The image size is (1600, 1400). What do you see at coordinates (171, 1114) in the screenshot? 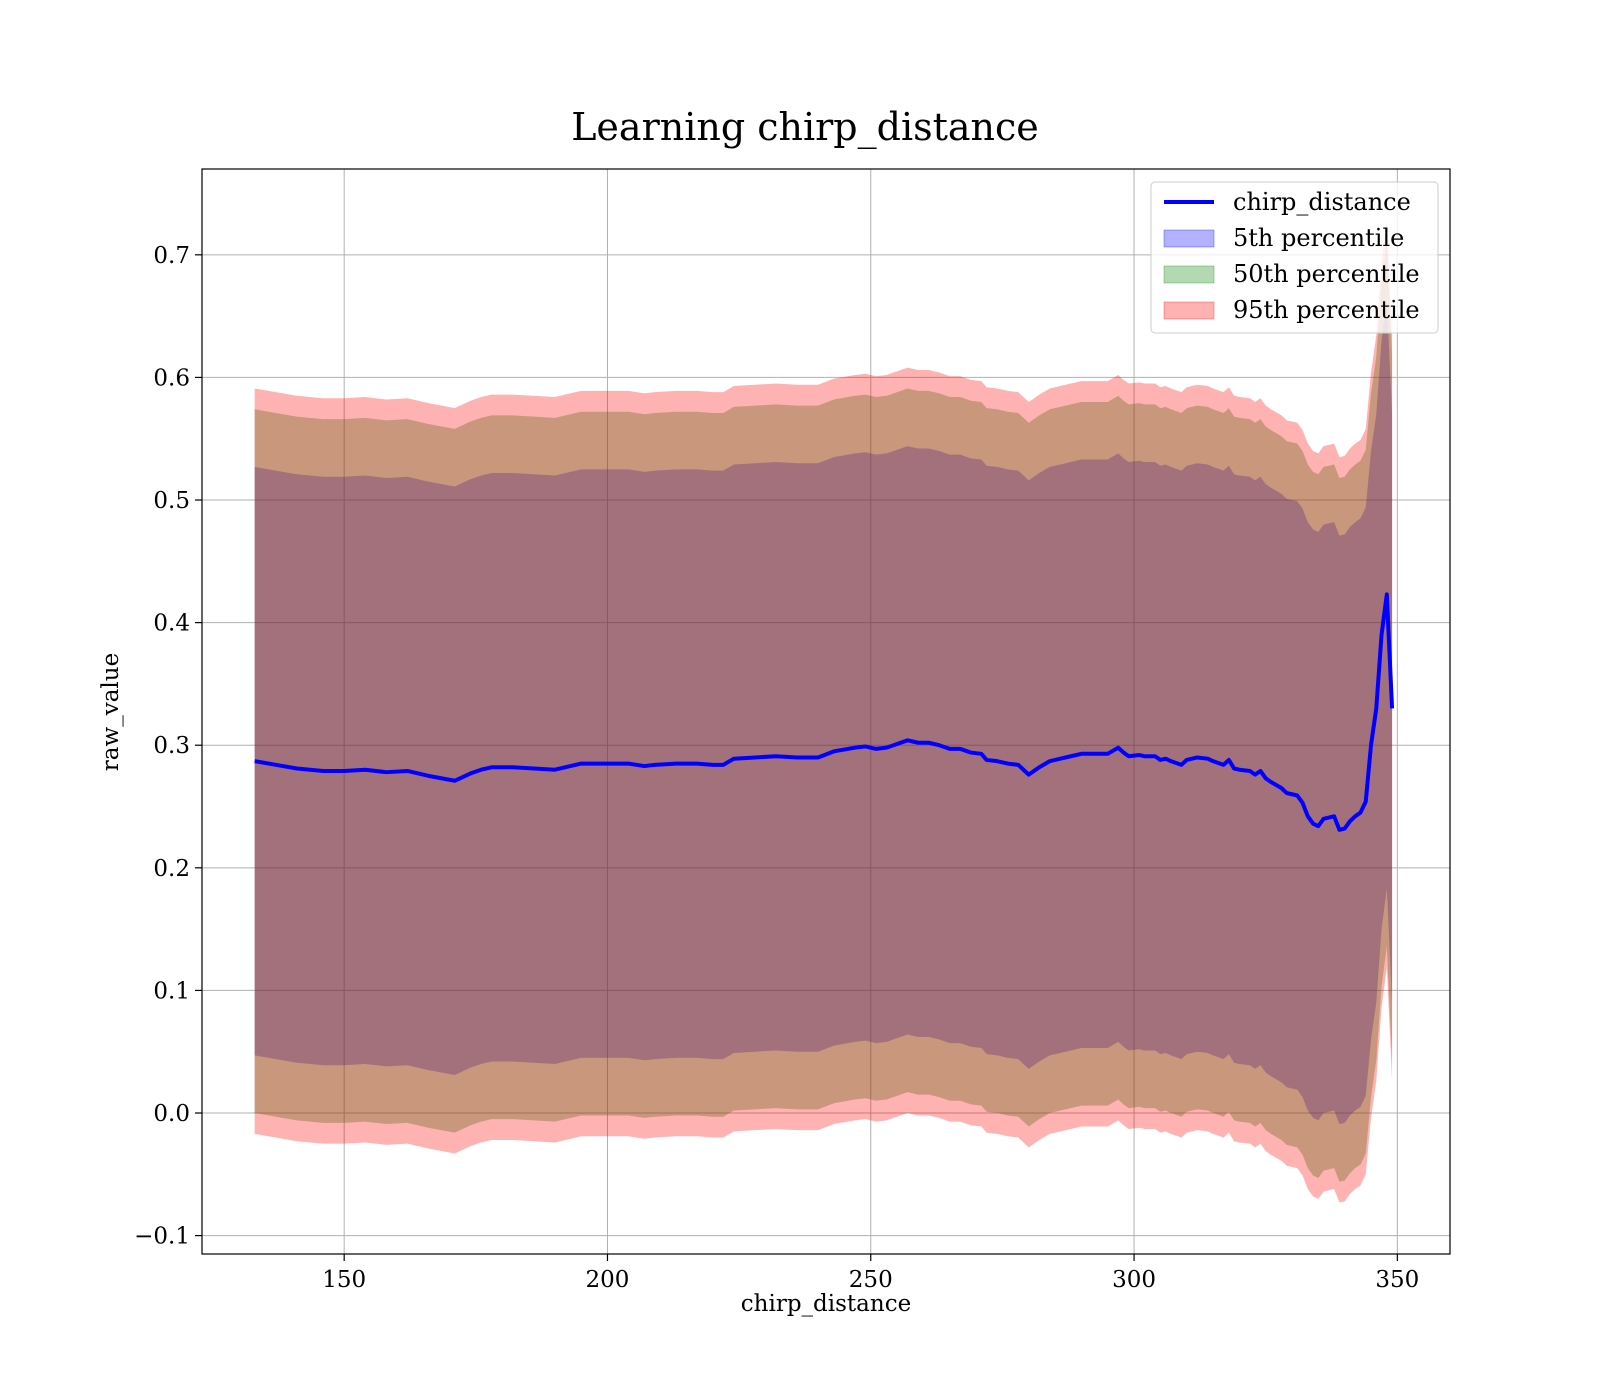
I see `y-tick-label-1: 0.0` at bounding box center [171, 1114].